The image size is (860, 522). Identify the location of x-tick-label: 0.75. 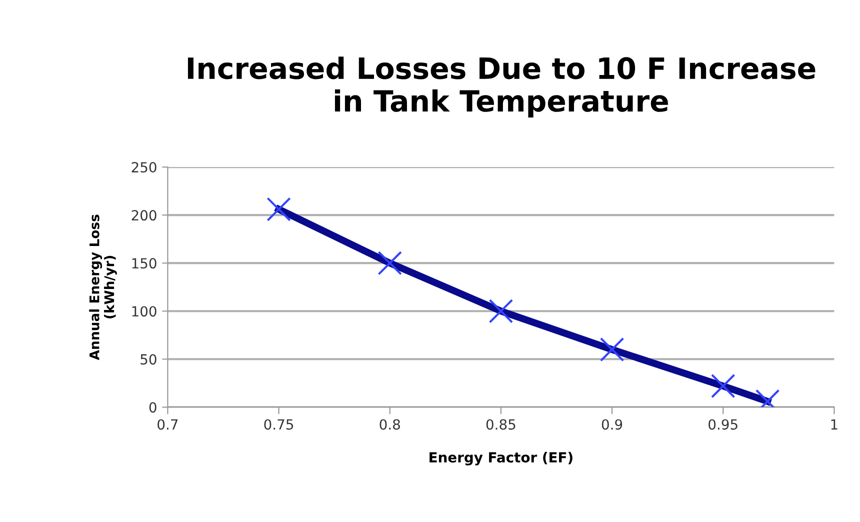
(279, 424).